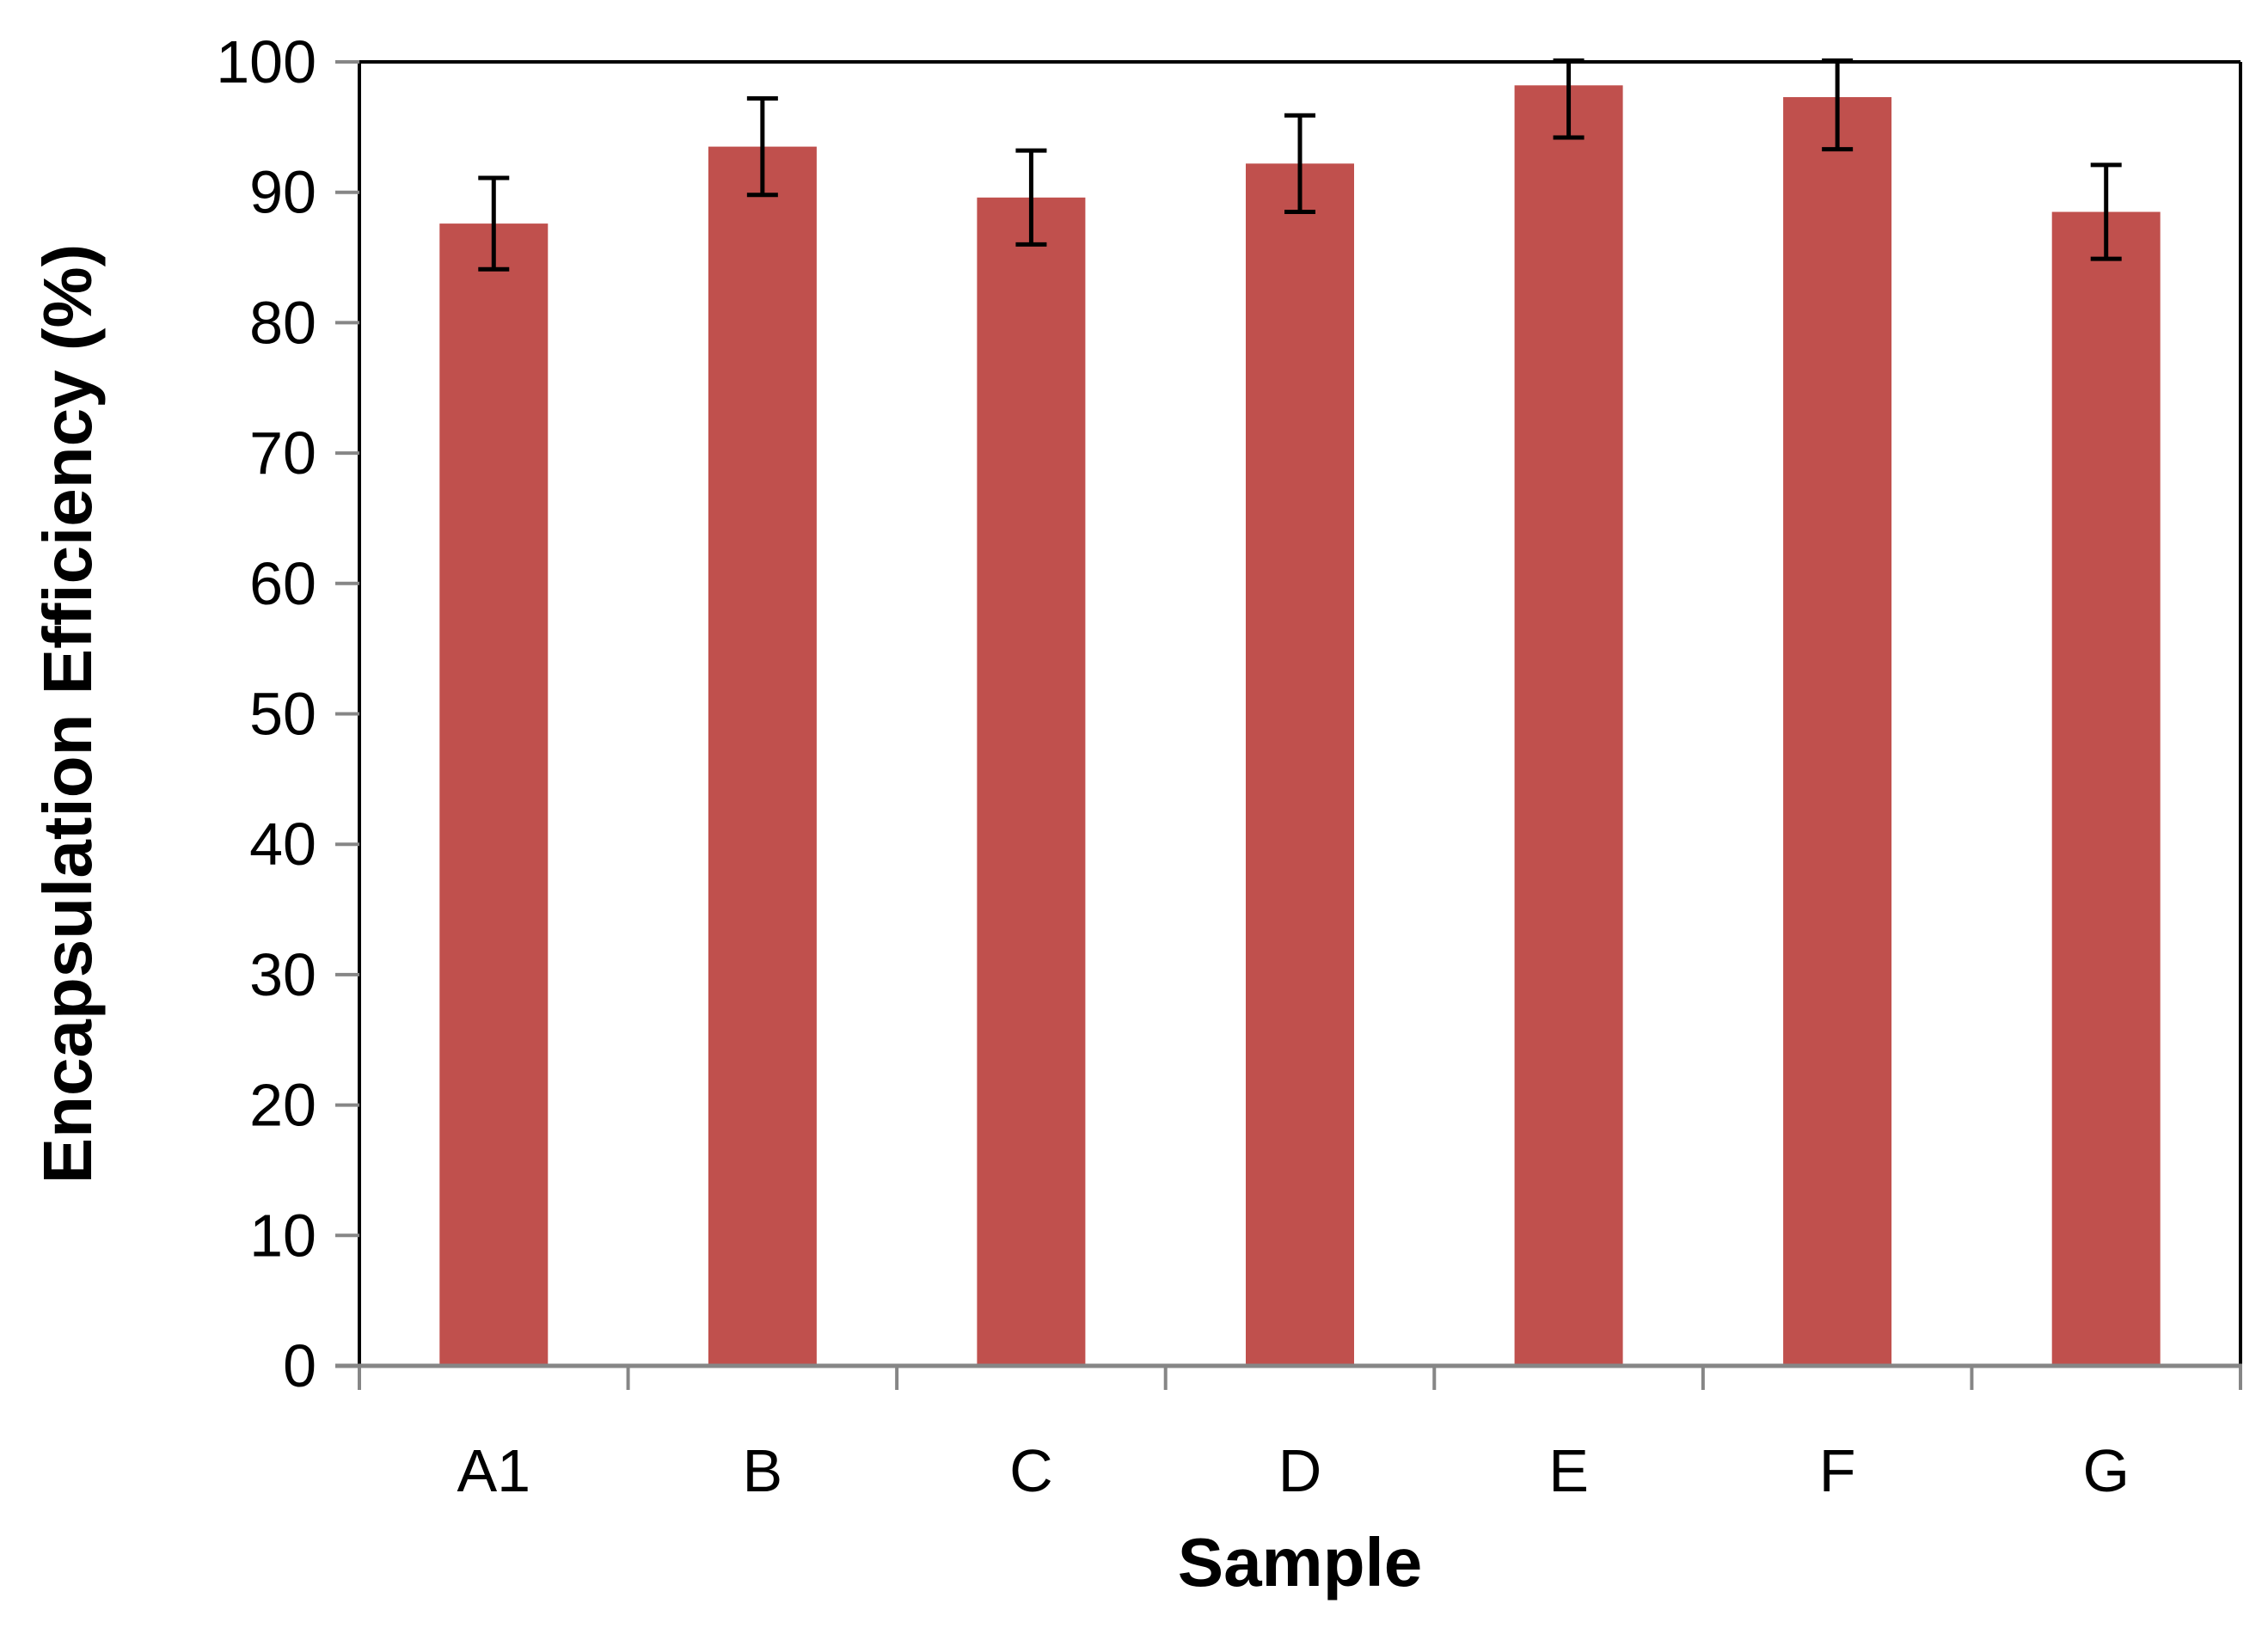  What do you see at coordinates (266, 61) in the screenshot?
I see `y-tick-label: 100` at bounding box center [266, 61].